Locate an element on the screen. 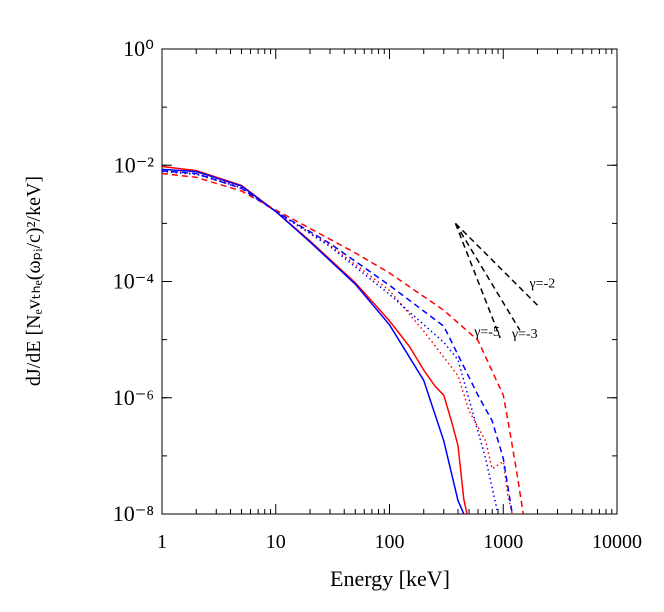 The image size is (664, 612). y-tick-label: 10⁻⁸ is located at coordinates (133, 513).